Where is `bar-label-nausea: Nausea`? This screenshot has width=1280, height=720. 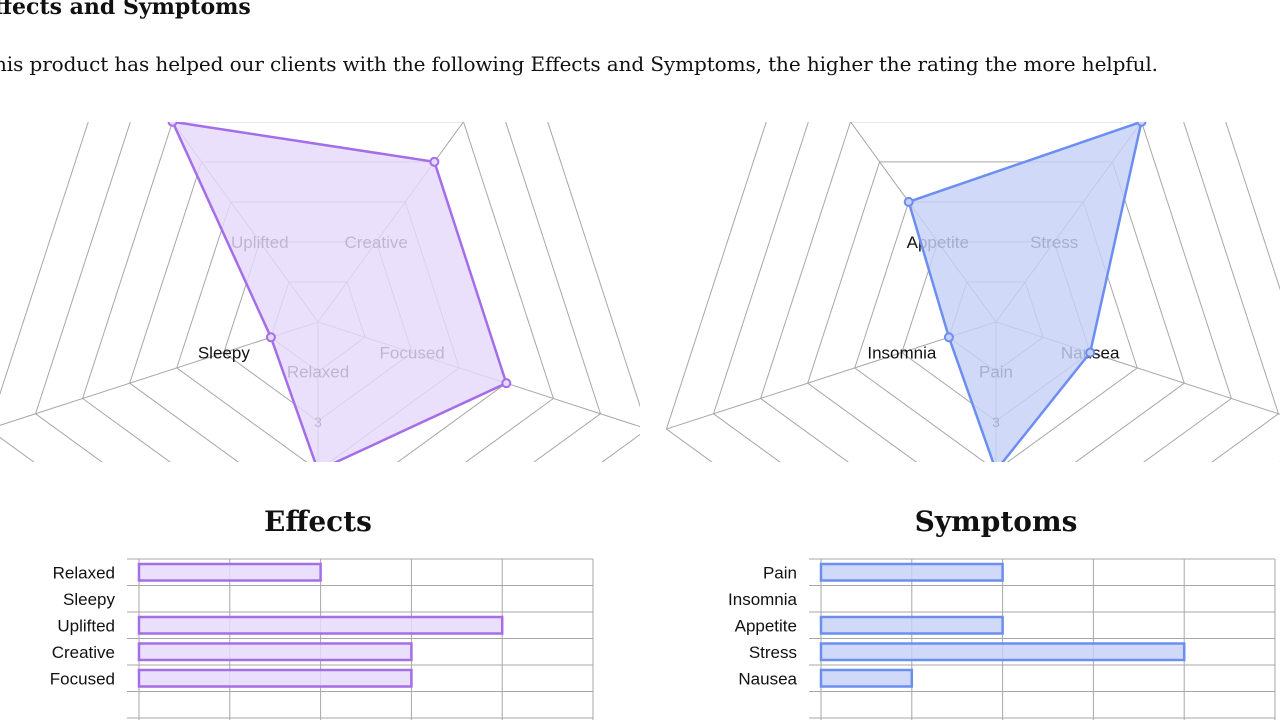 bar-label-nausea: Nausea is located at coordinates (767, 678).